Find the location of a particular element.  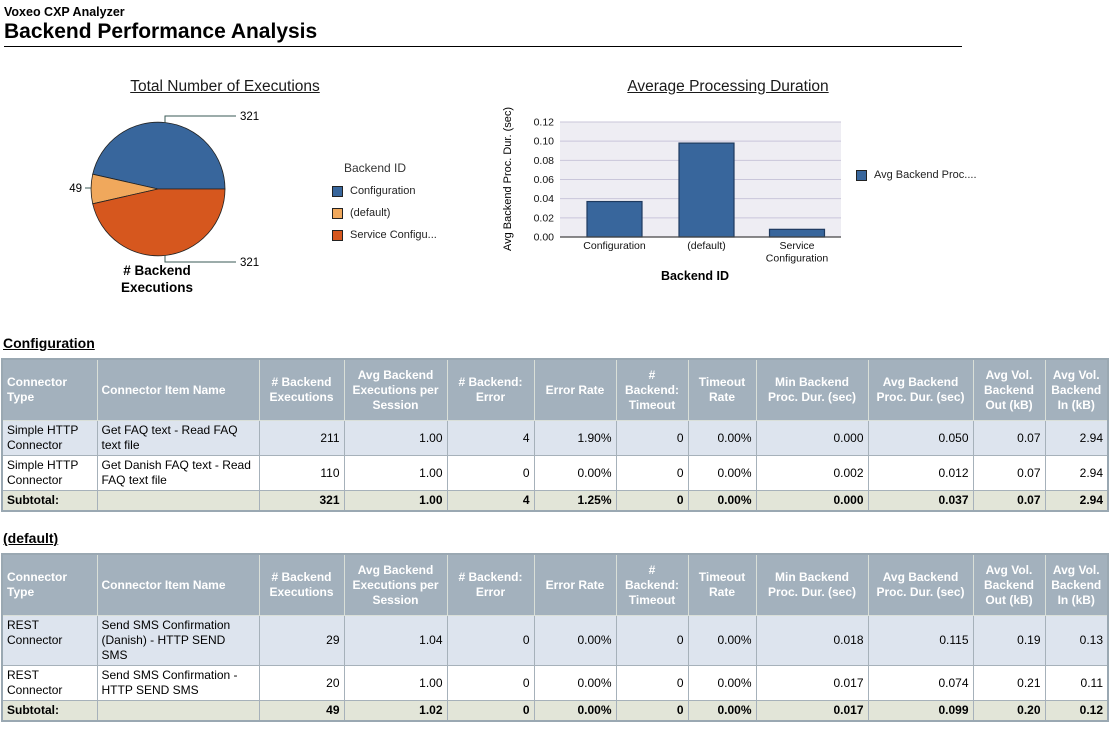

subtotal-cell: Subtotal: is located at coordinates (49, 501).